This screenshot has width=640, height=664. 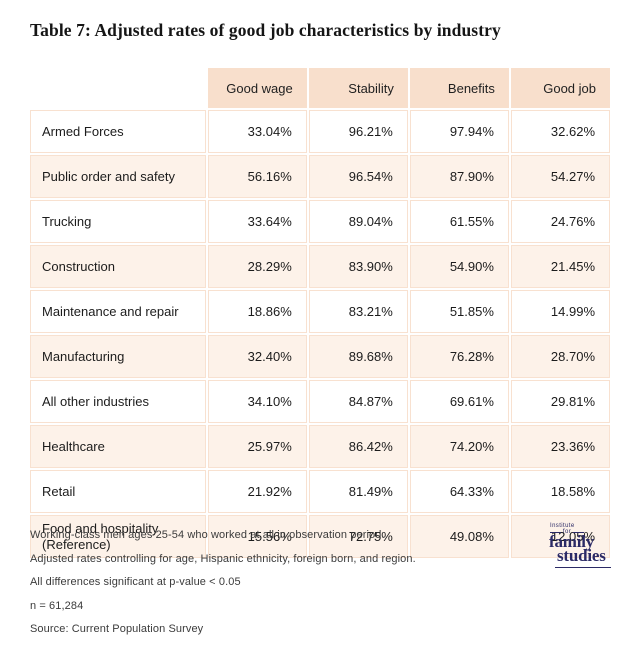 I want to click on cell-value: 84.87%, so click(x=358, y=401).